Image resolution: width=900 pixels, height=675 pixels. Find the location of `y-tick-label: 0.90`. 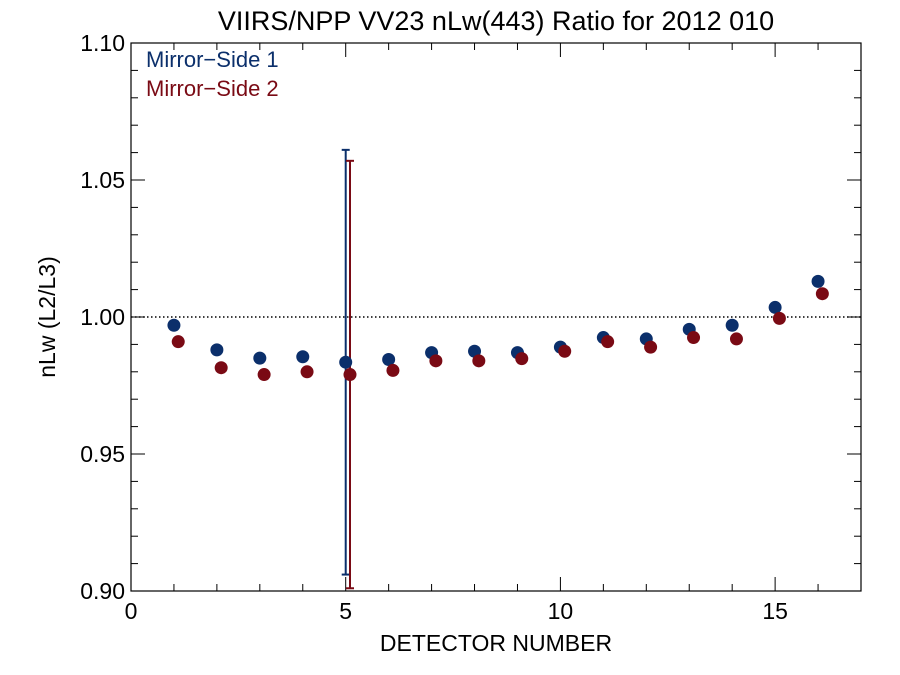

y-tick-label: 0.90 is located at coordinates (102, 591).